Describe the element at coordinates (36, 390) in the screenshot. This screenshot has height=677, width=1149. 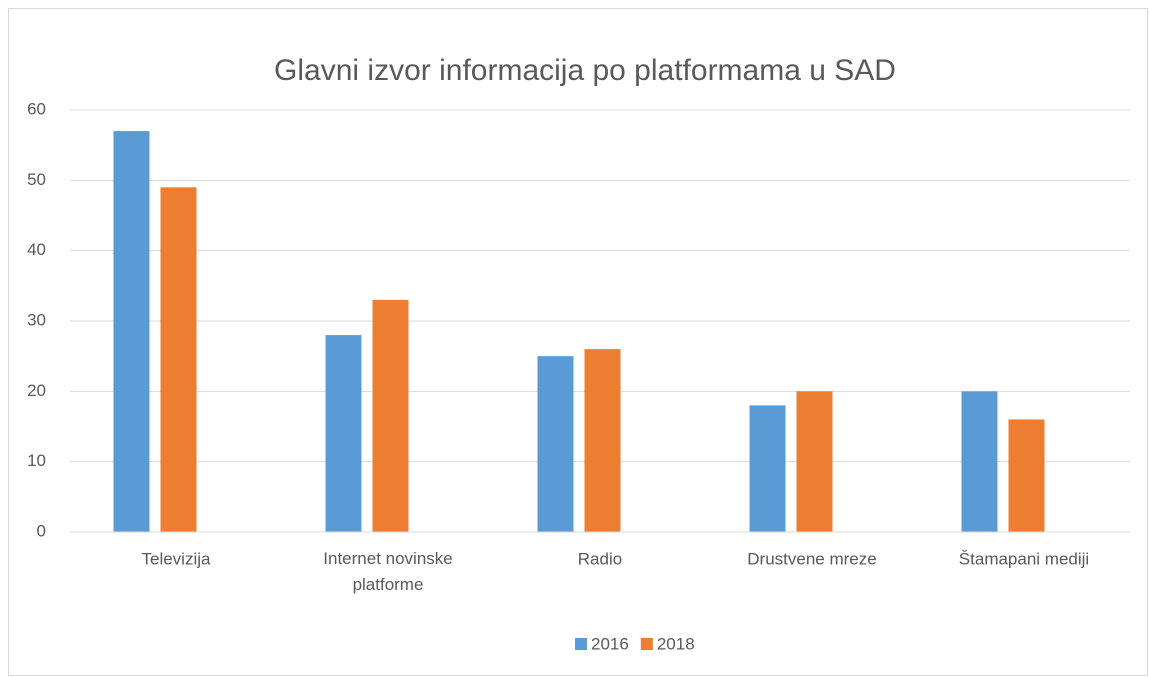
I see `y-tick-label: 20` at that location.